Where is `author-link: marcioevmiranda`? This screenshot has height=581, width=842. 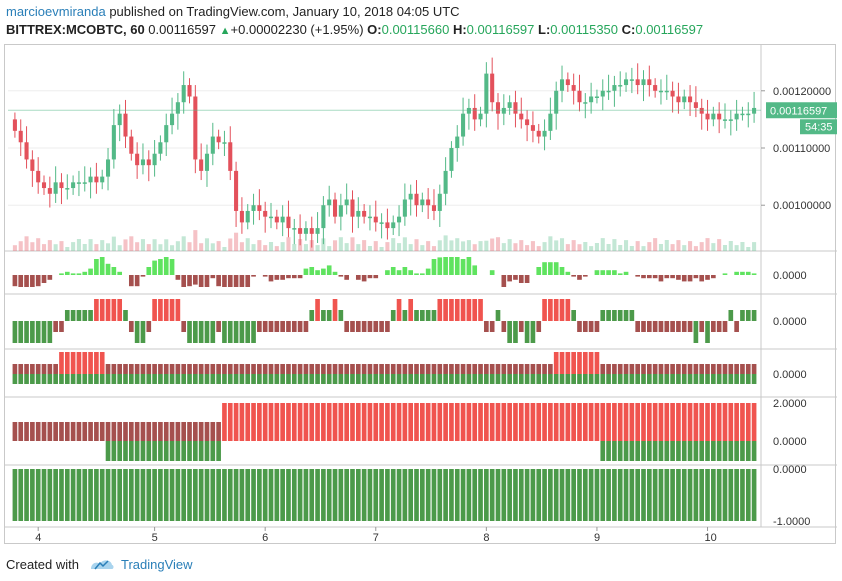
author-link: marcioevmiranda is located at coordinates (56, 11).